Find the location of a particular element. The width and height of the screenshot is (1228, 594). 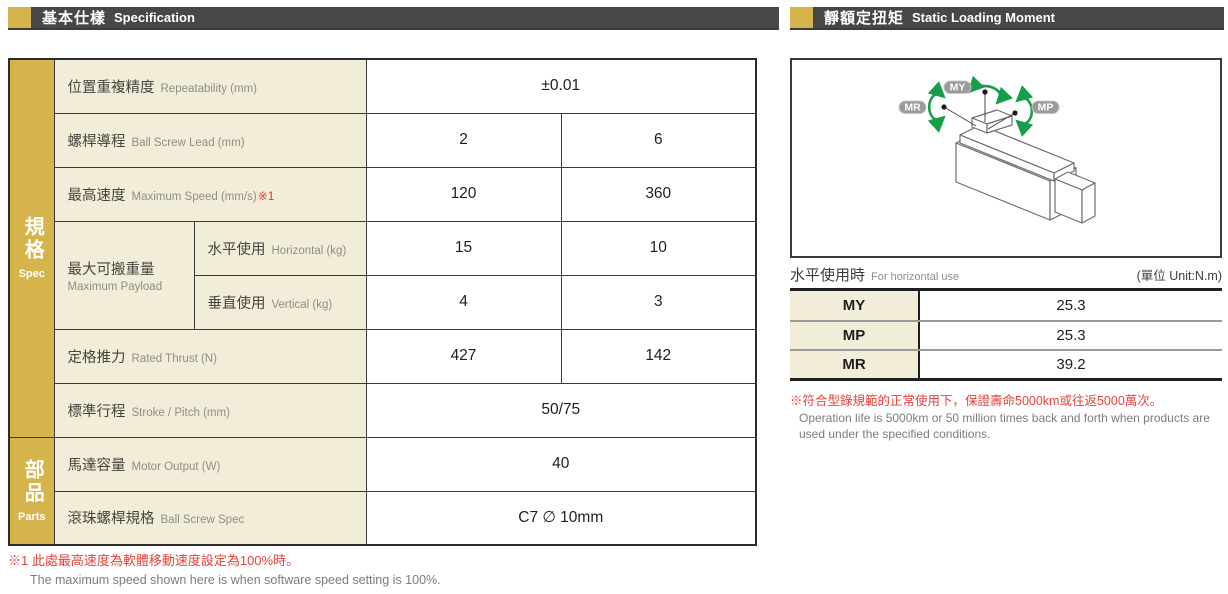

value-lead-2: 2 is located at coordinates (463, 140).